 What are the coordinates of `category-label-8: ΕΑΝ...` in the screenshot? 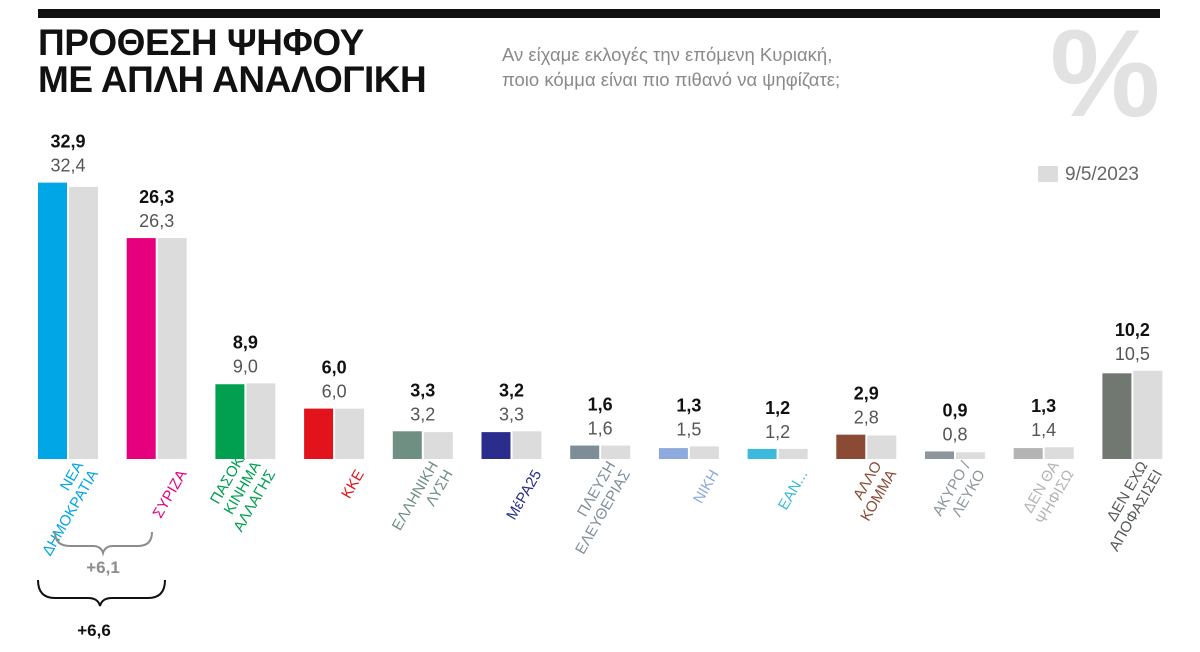 It's located at (793, 490).